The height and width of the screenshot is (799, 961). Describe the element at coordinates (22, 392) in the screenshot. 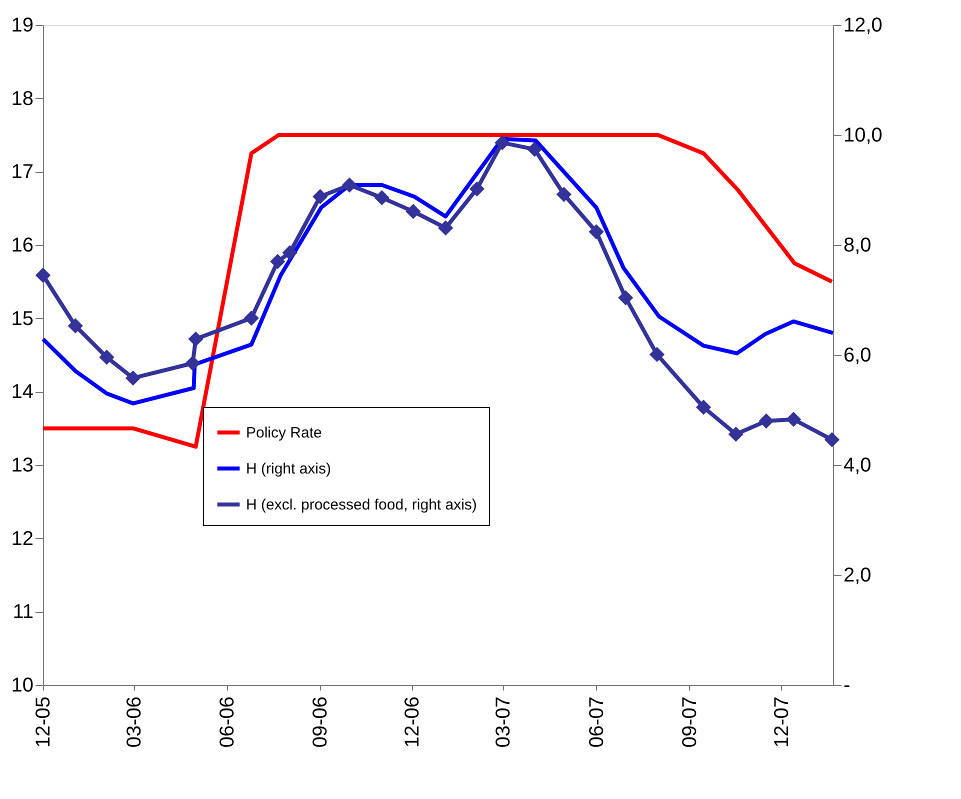

I see `y-tick-label: 14` at that location.